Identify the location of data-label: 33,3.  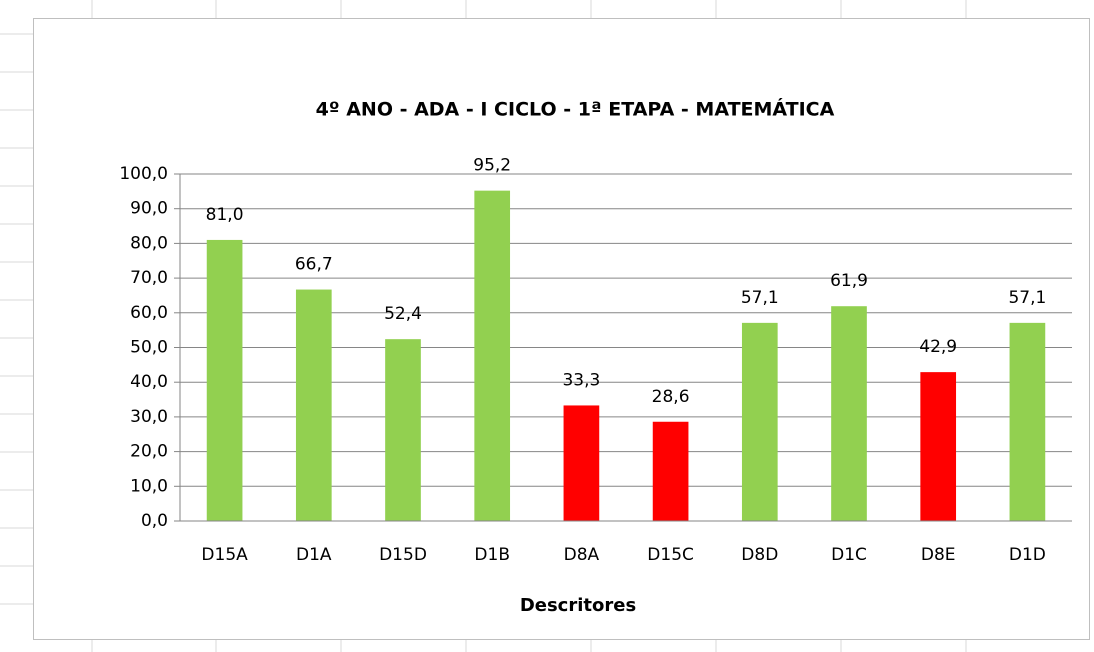
(581, 380).